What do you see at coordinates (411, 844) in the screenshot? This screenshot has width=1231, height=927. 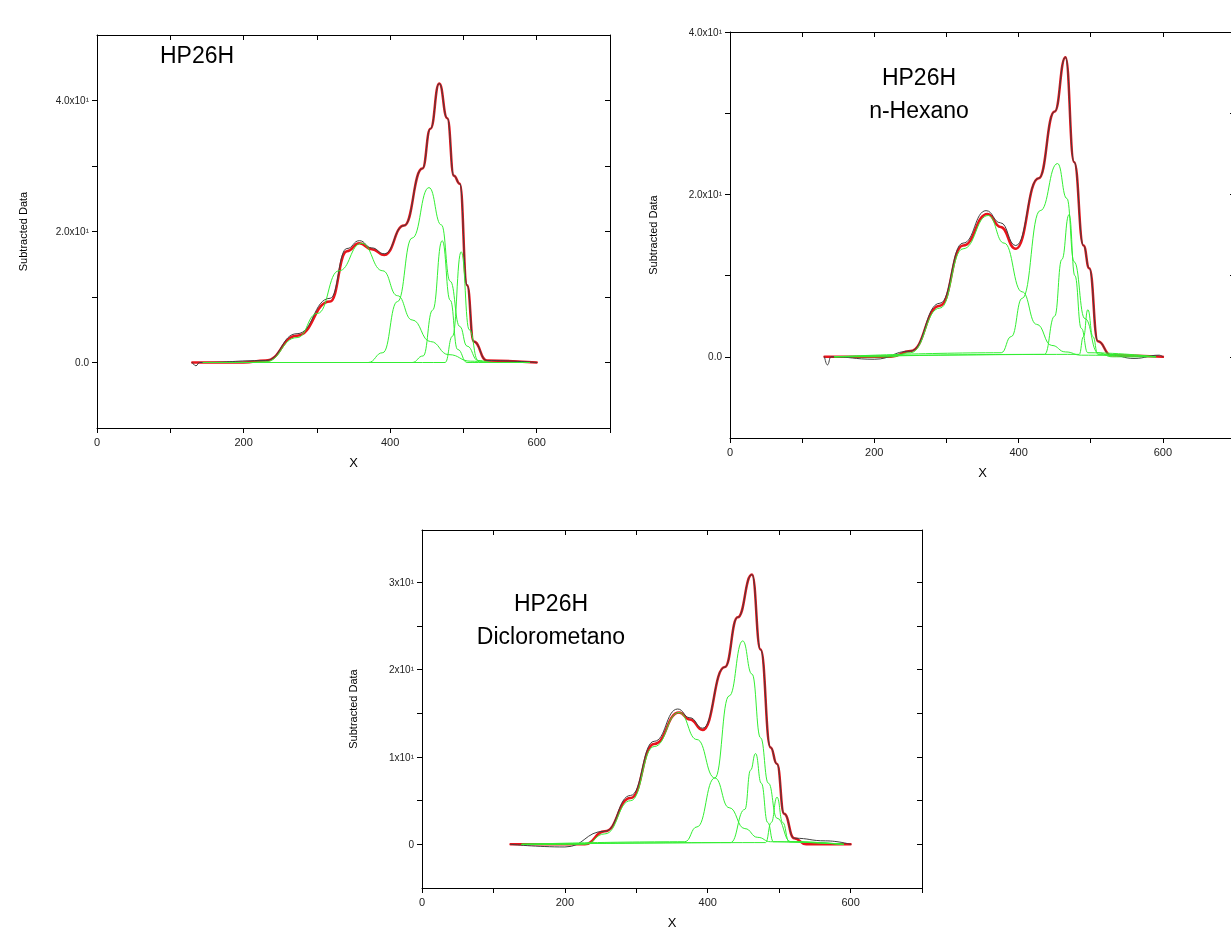 I see `y-tick-label: 0` at bounding box center [411, 844].